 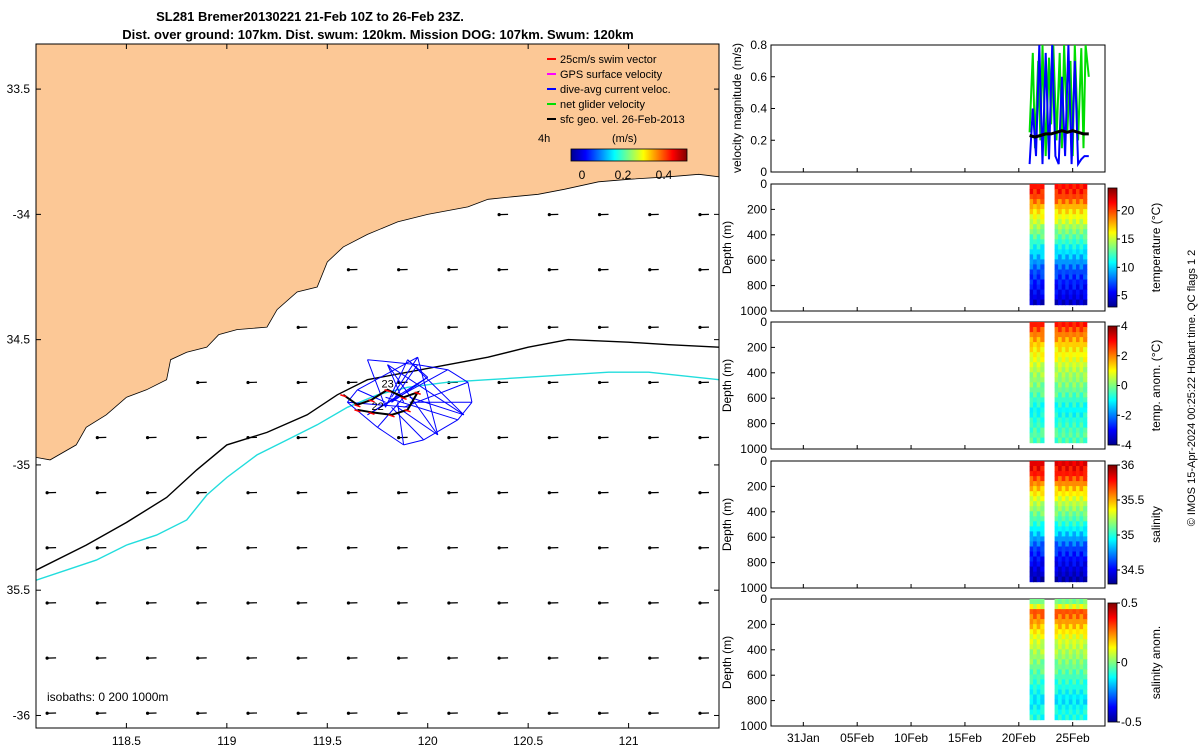 What do you see at coordinates (757, 260) in the screenshot?
I see `section-y-tick-label: 600` at bounding box center [757, 260].